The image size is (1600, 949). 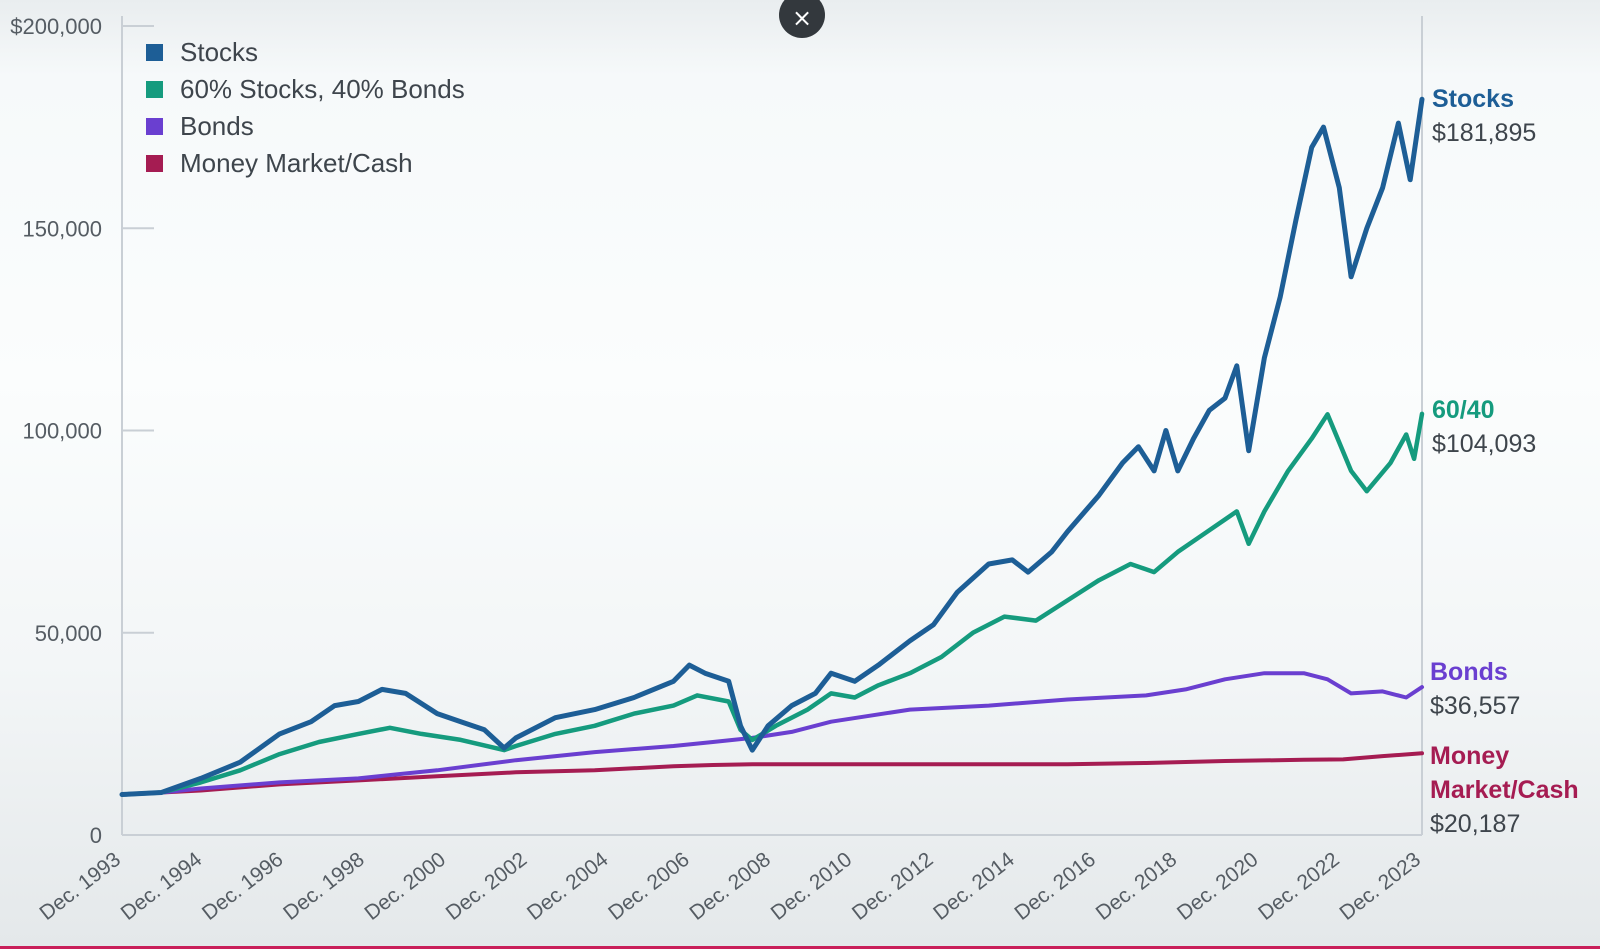 What do you see at coordinates (1299, 886) in the screenshot?
I see `x-tick-label: Dec. 2022` at bounding box center [1299, 886].